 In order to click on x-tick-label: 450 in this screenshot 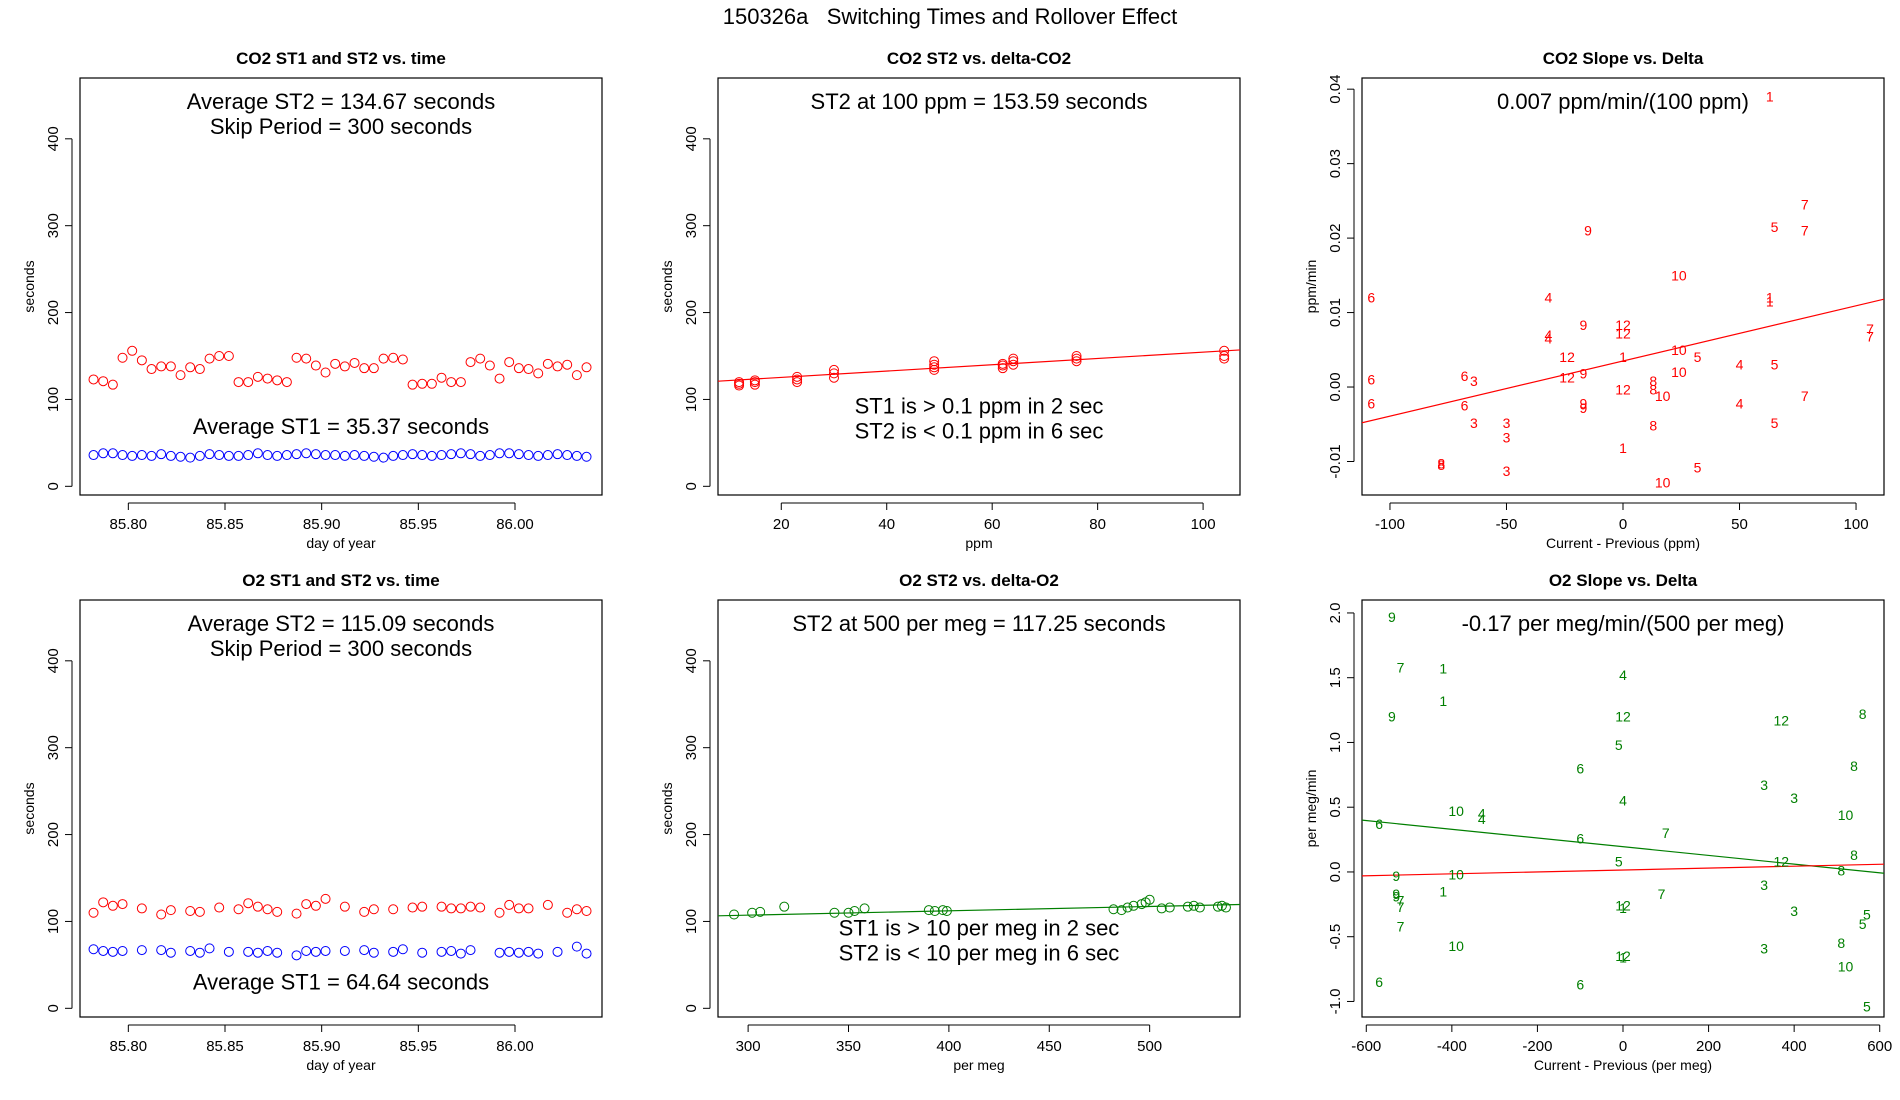, I will do `click(1049, 1046)`.